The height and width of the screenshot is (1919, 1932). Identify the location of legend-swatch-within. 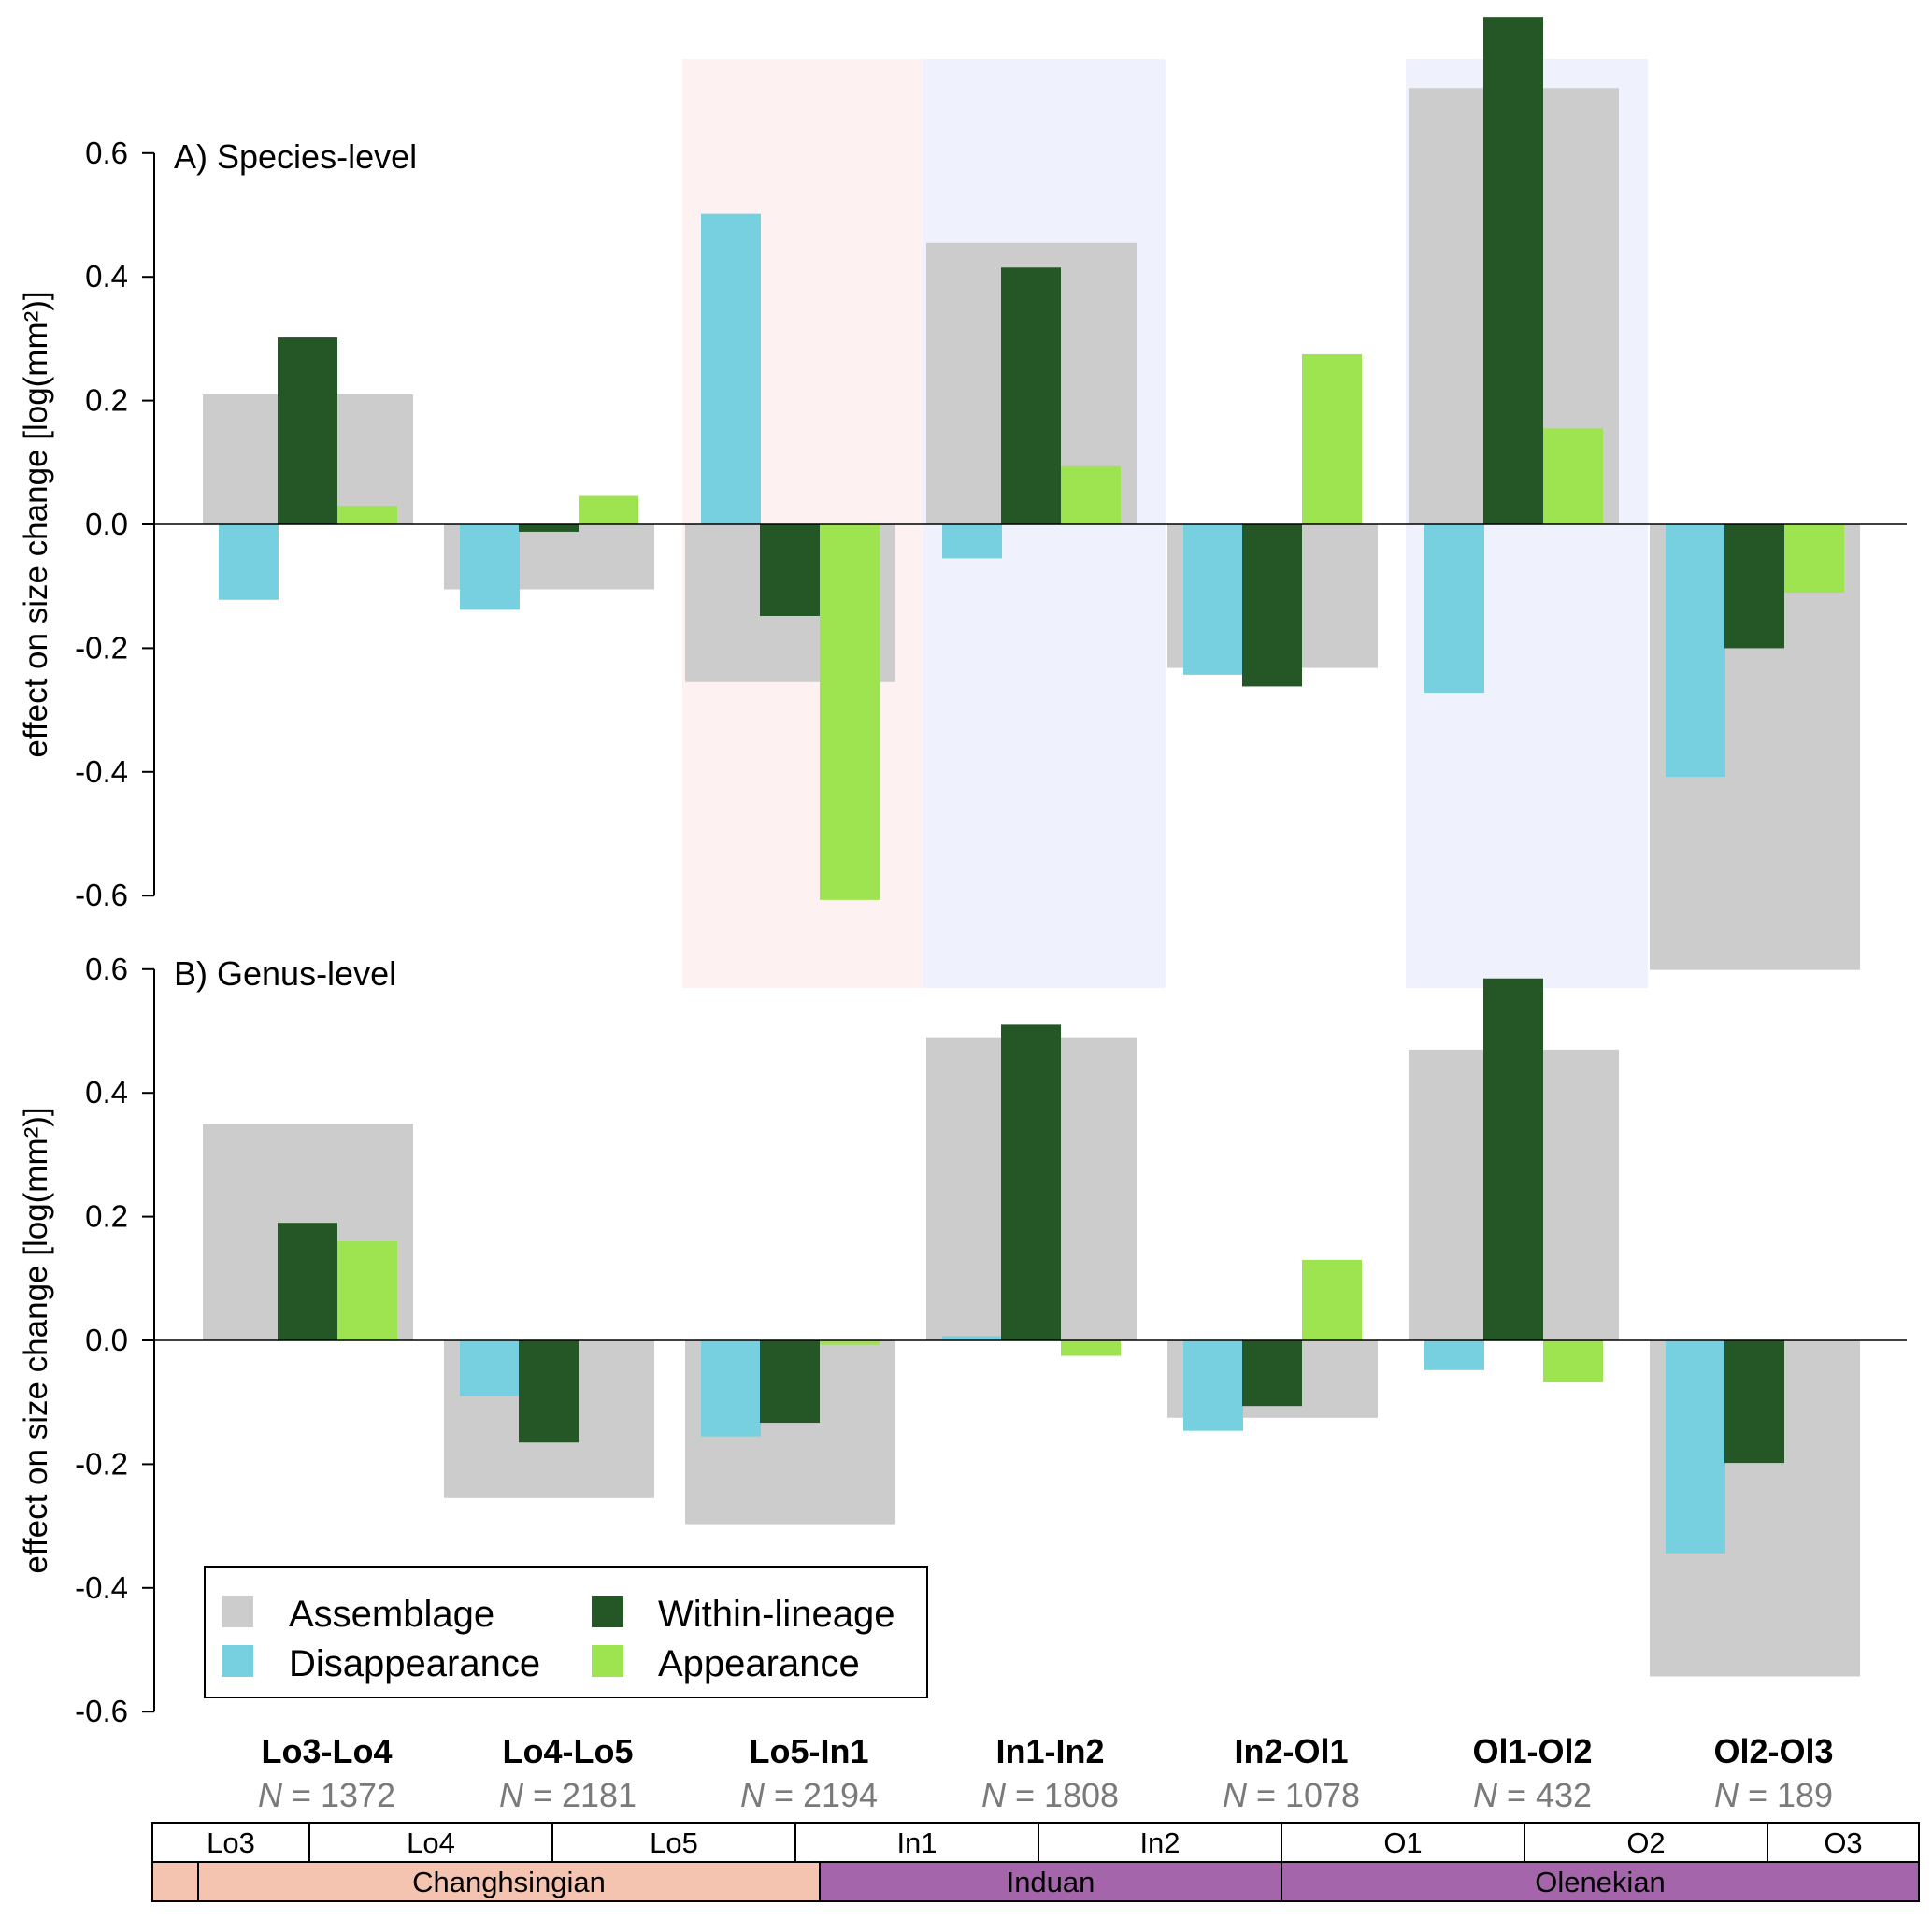
(607, 1611).